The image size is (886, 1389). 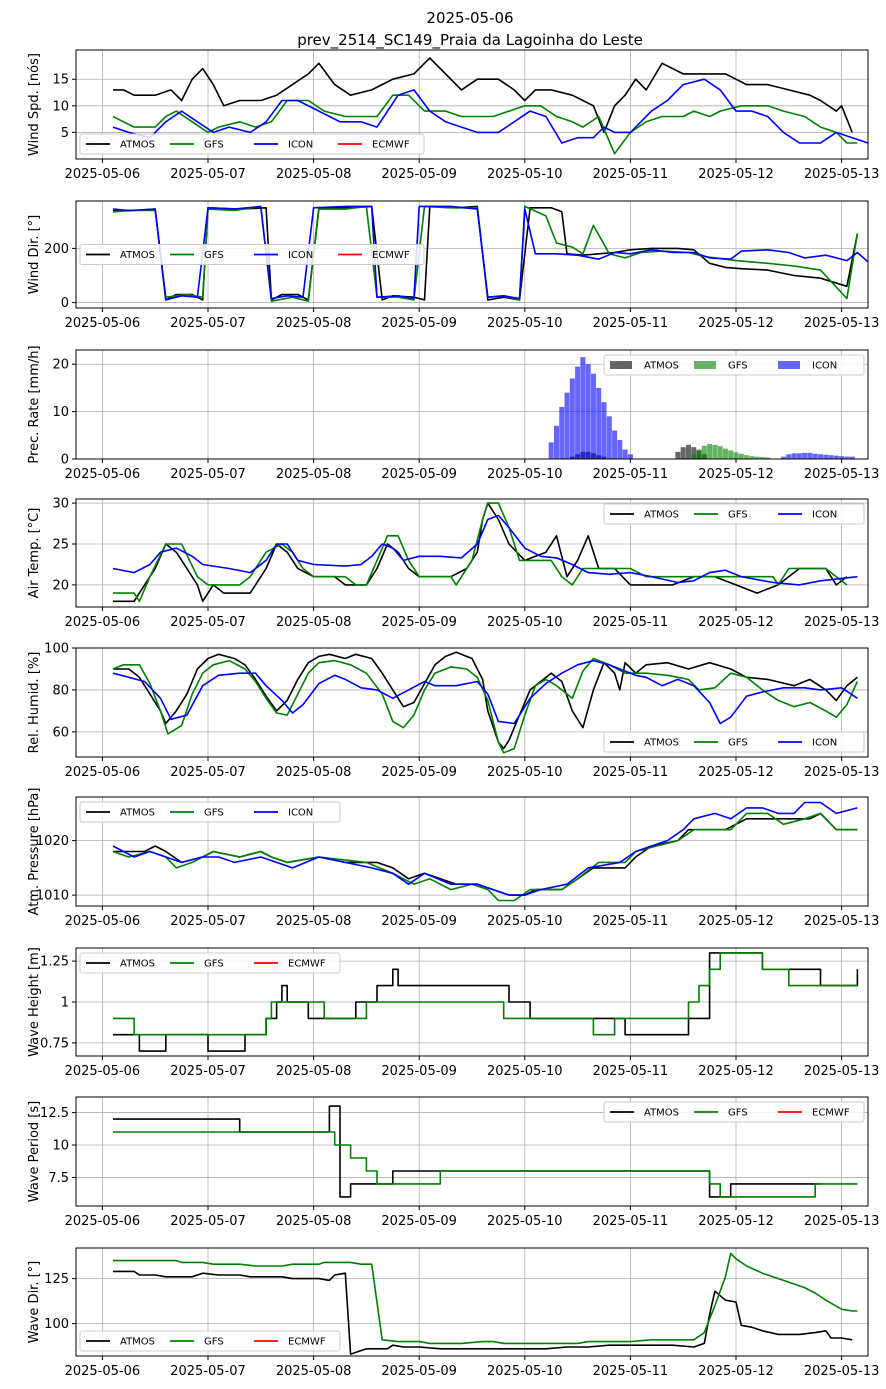 I want to click on y-tick-label: 10, so click(x=60, y=1146).